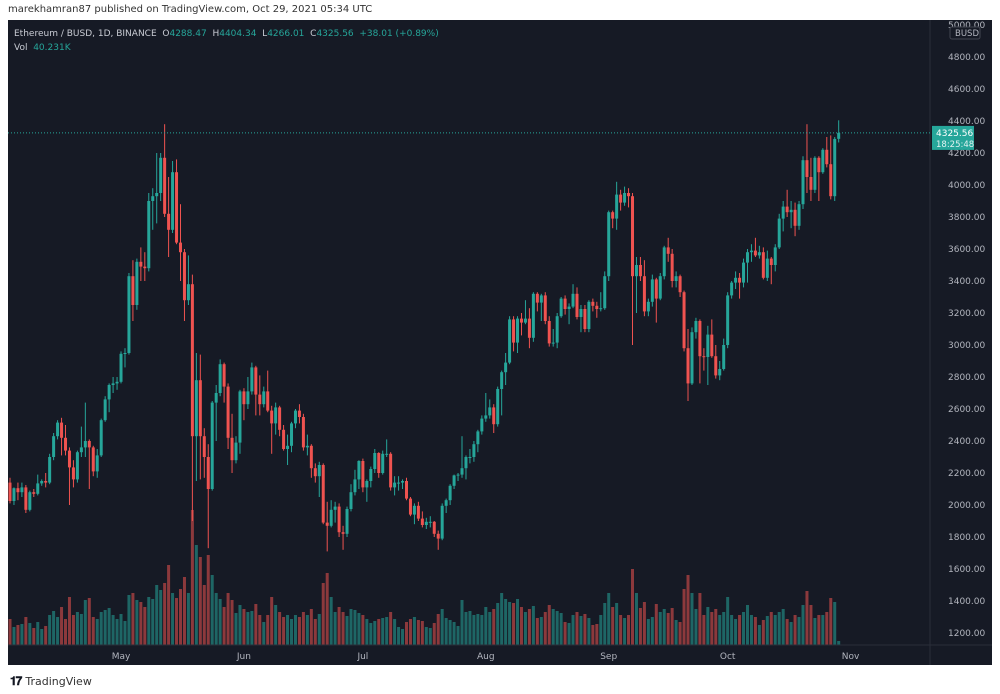 The image size is (1000, 694). What do you see at coordinates (286, 34) in the screenshot?
I see `low-value: 4266.01` at bounding box center [286, 34].